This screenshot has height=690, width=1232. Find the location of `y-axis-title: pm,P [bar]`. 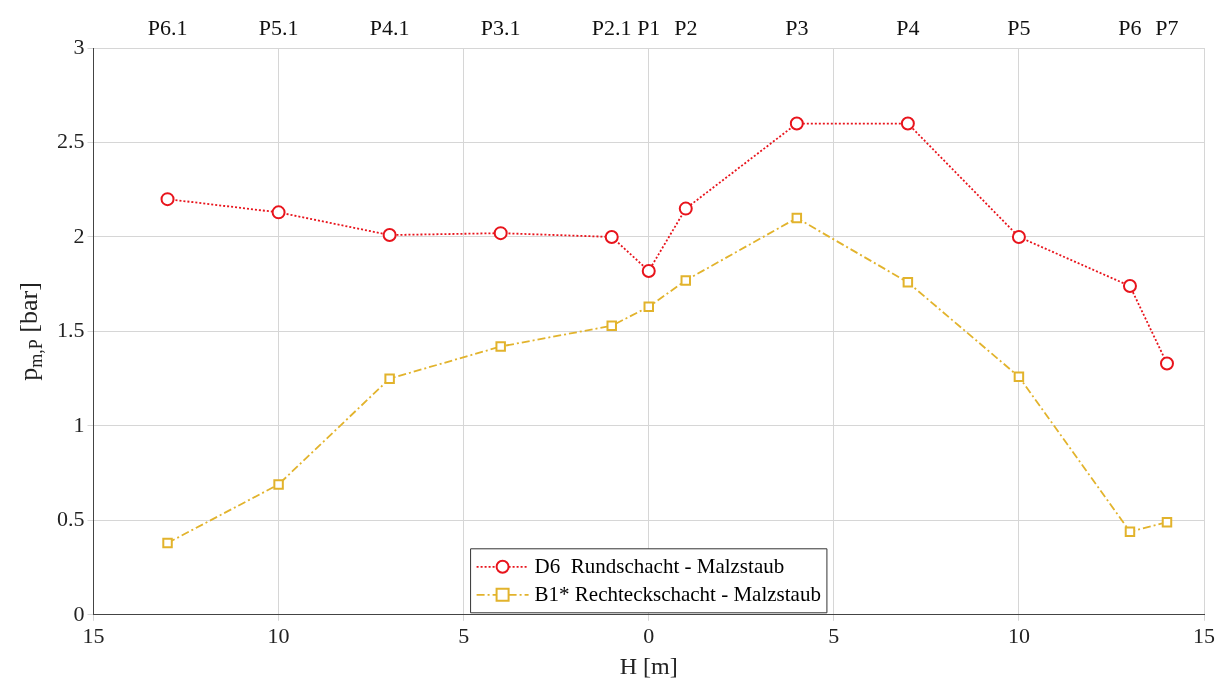

y-axis-title: pm,P [bar] is located at coordinates (29, 331).